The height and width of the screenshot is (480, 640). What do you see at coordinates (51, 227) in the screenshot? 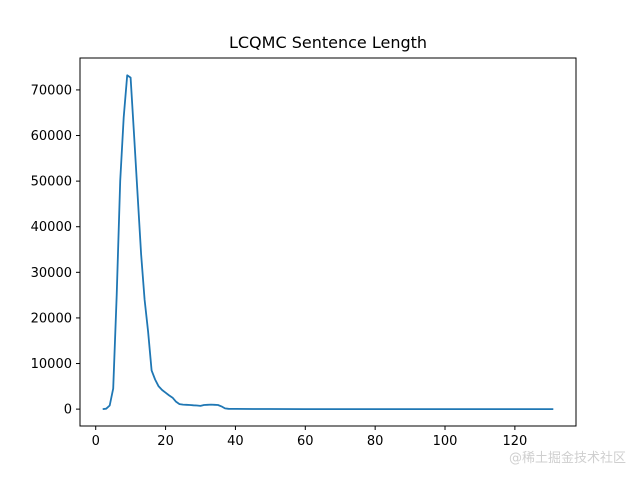
I see `y-tick-label: 40000` at bounding box center [51, 227].